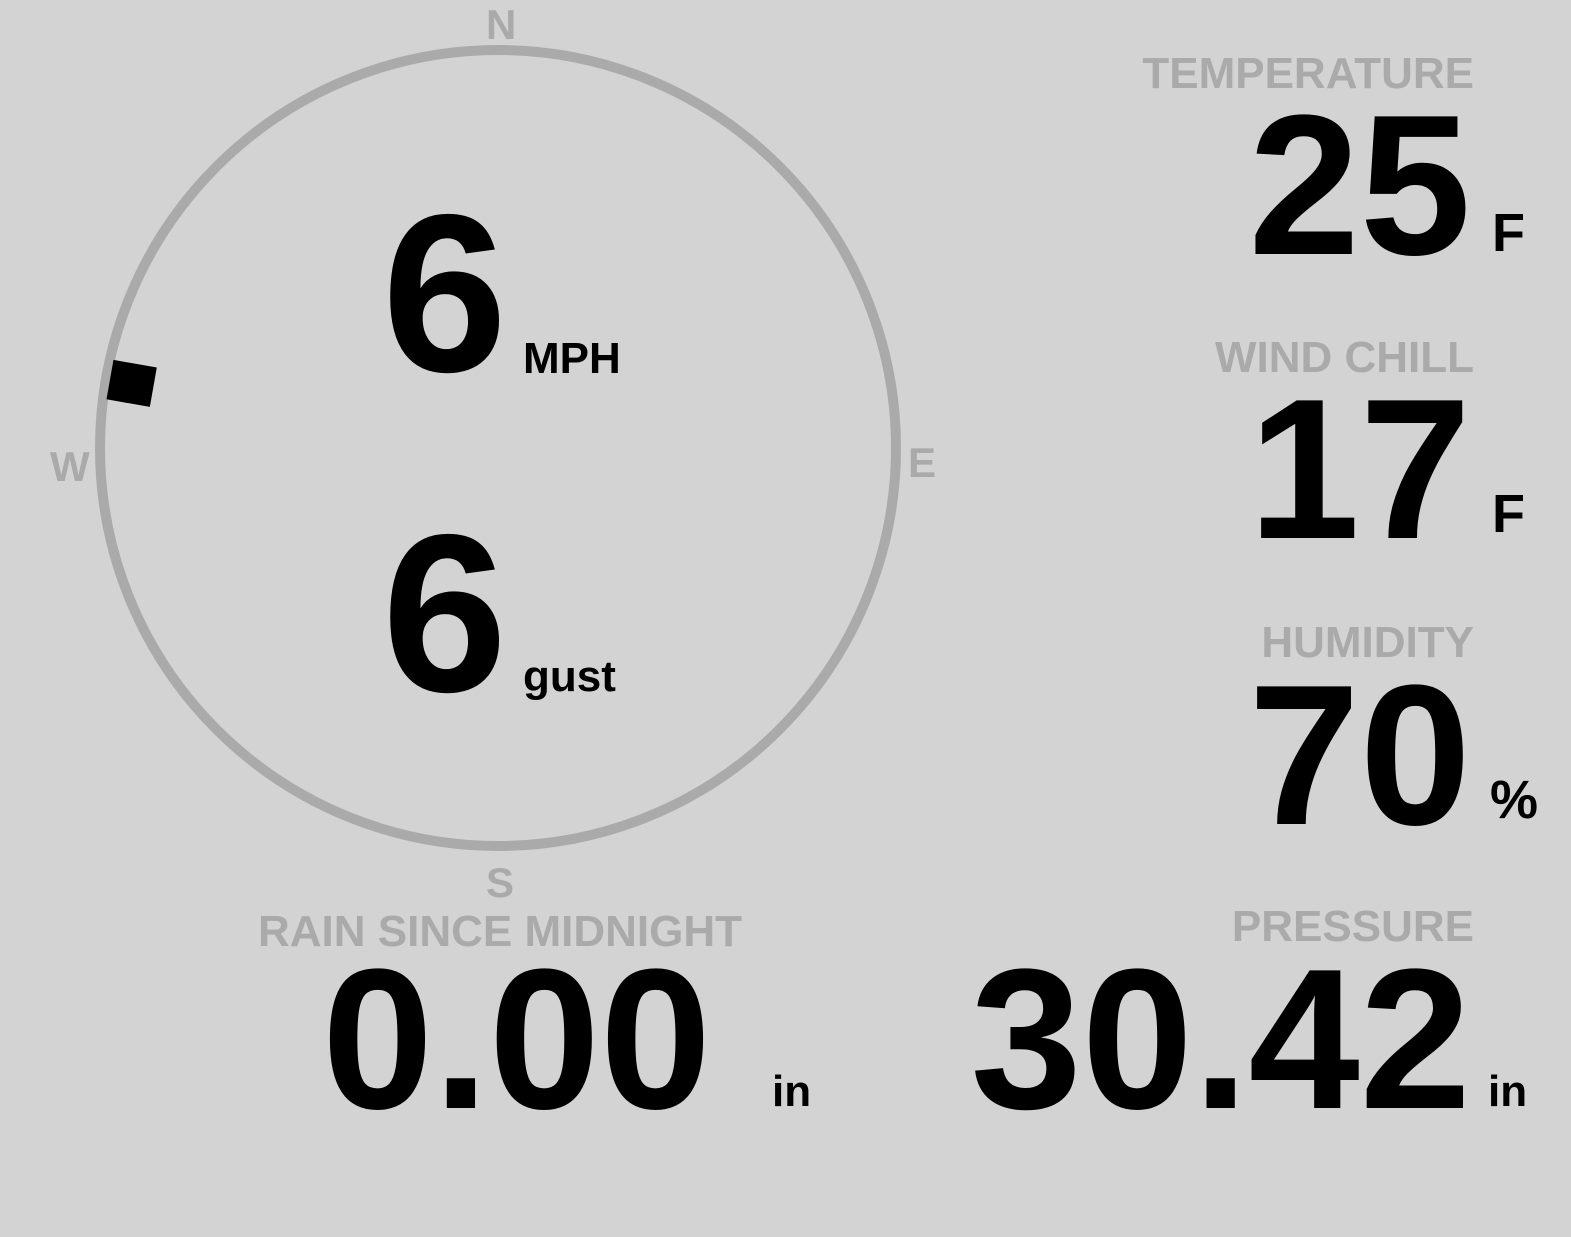 This screenshot has height=1237, width=1571. Describe the element at coordinates (1359, 469) in the screenshot. I see `wind-chill-value: 17` at that location.